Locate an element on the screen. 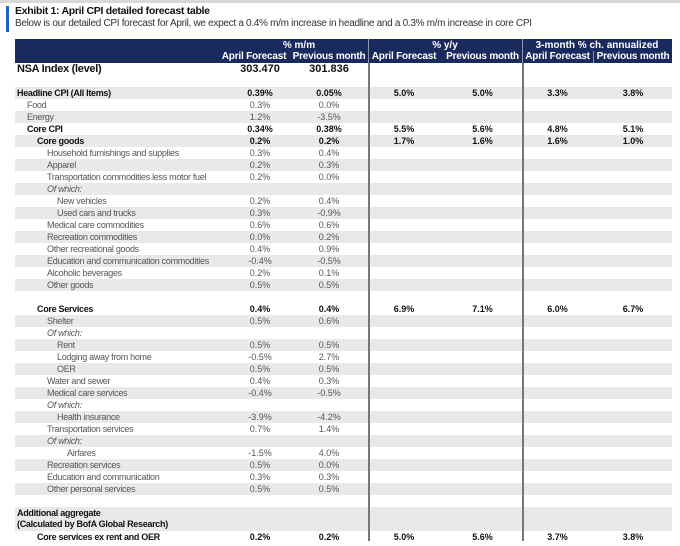 The image size is (680, 546). table-row: Core CPI 0.34% 0.38% 5.5% 5.6% 4.8% 5.1% is located at coordinates (343, 129).